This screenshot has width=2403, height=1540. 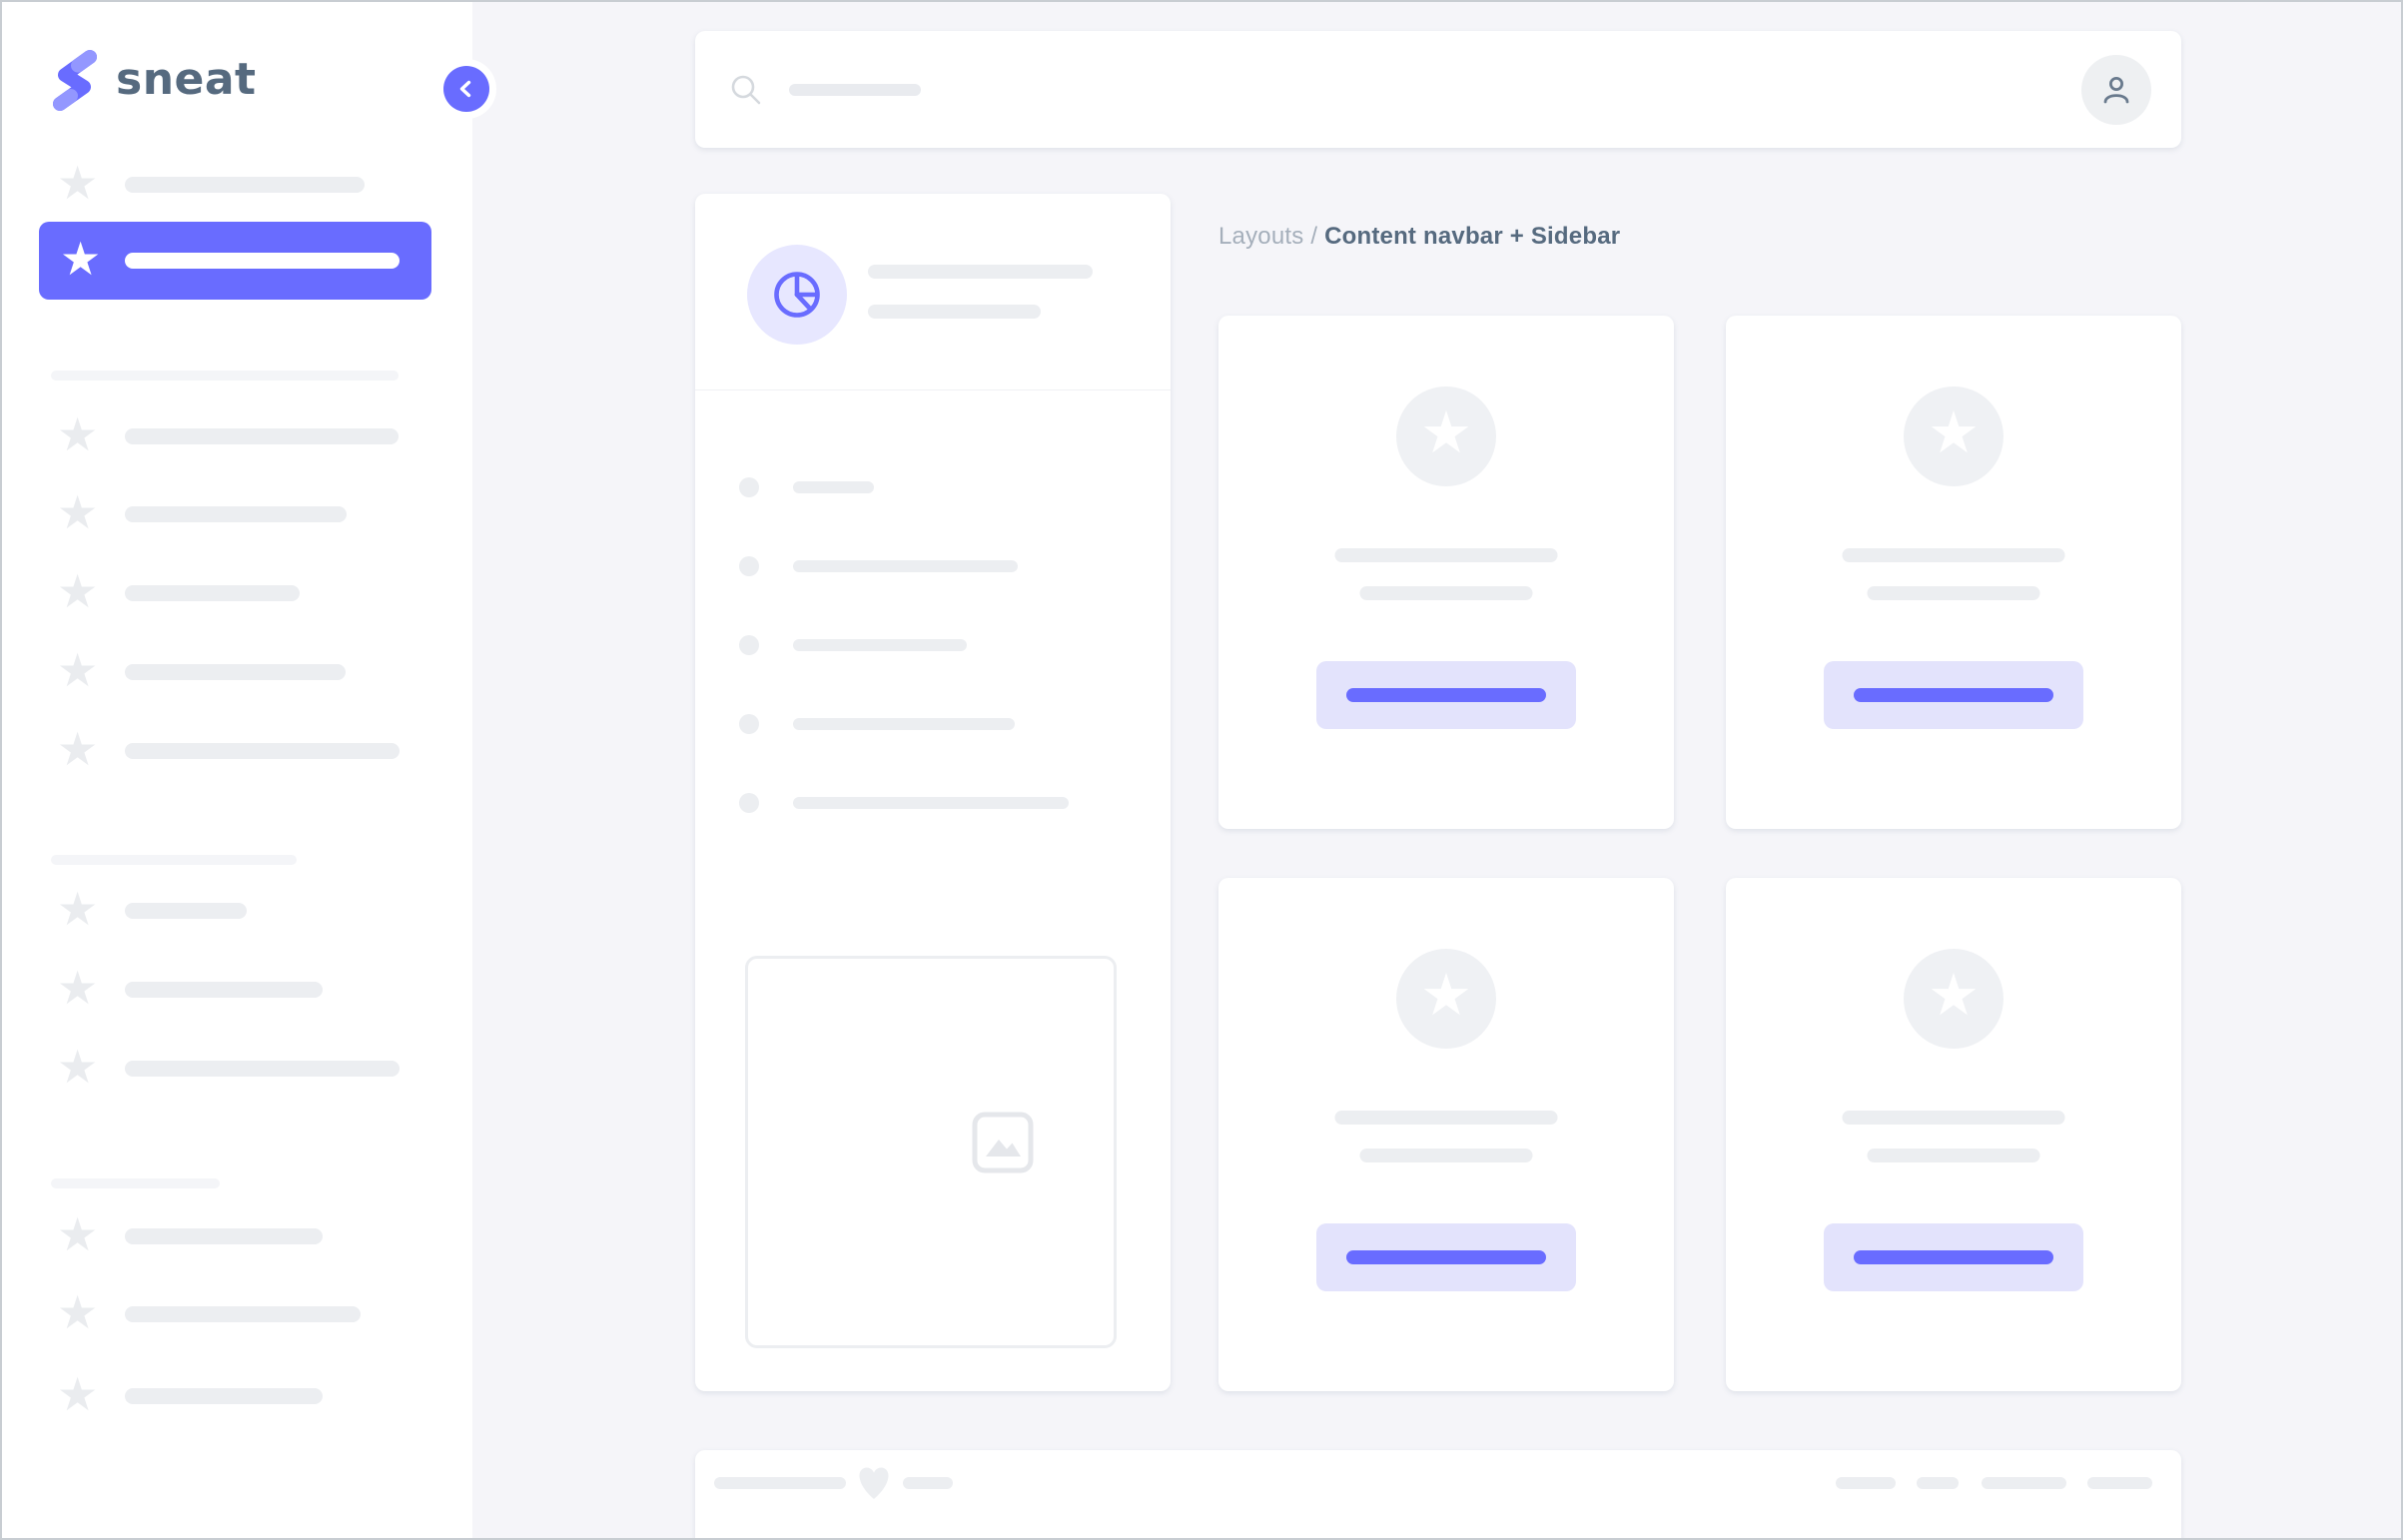 I want to click on breadcrumb: Layouts / Content navbar + Sidebar, so click(x=1419, y=237).